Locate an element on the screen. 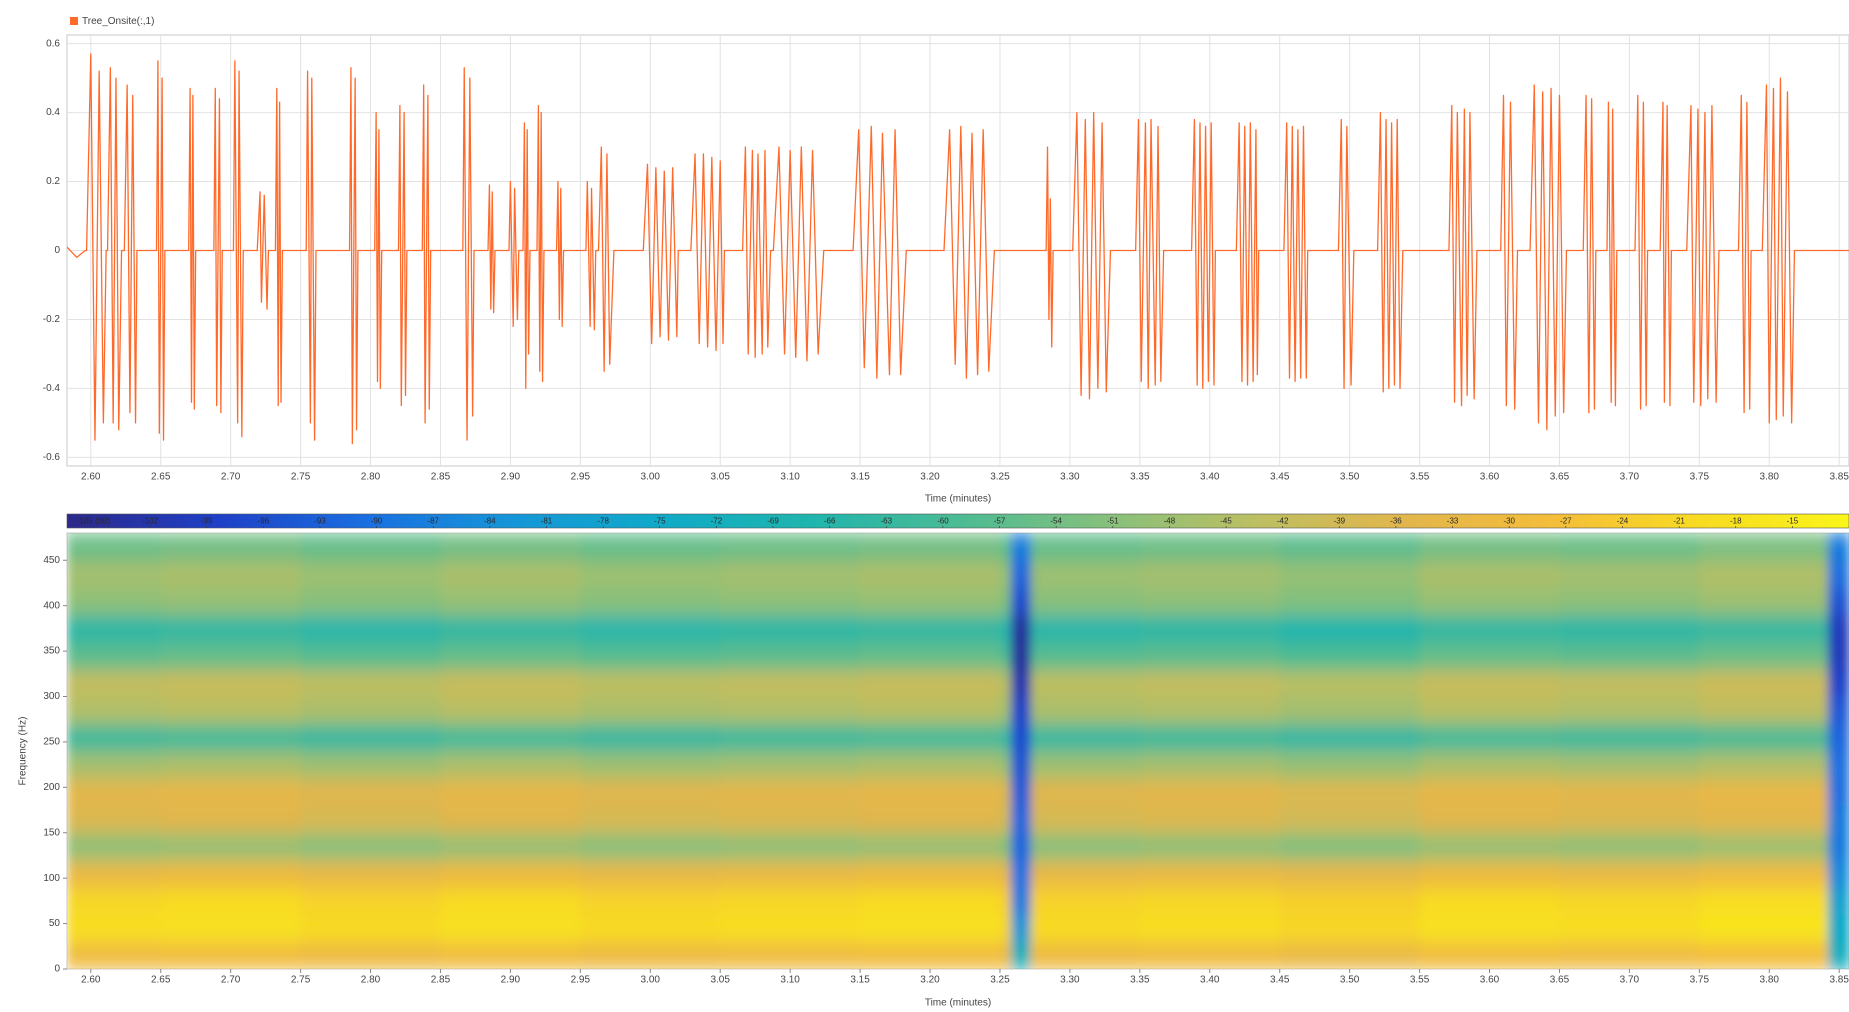 The image size is (1849, 1012). colorbar-label: -42 is located at coordinates (1283, 521).